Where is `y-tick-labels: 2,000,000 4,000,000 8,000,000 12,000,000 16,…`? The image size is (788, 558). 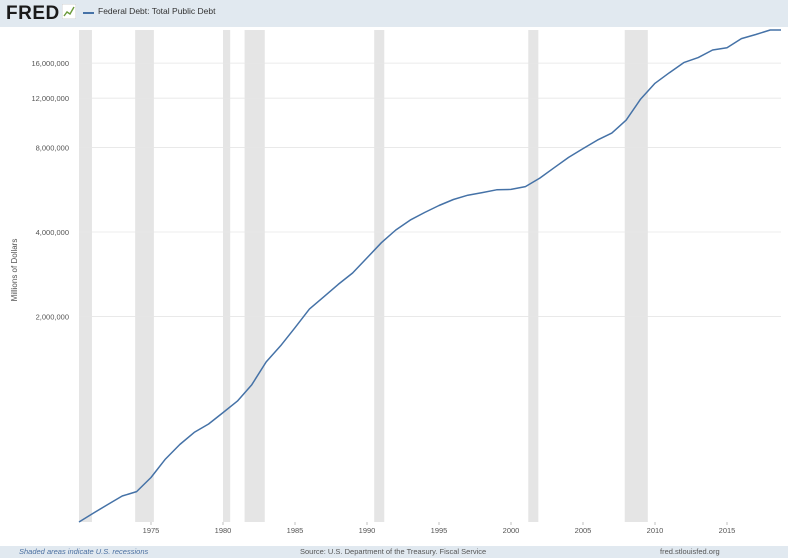 y-tick-labels: 2,000,000 4,000,000 8,000,000 12,000,000 16,… is located at coordinates (50, 190).